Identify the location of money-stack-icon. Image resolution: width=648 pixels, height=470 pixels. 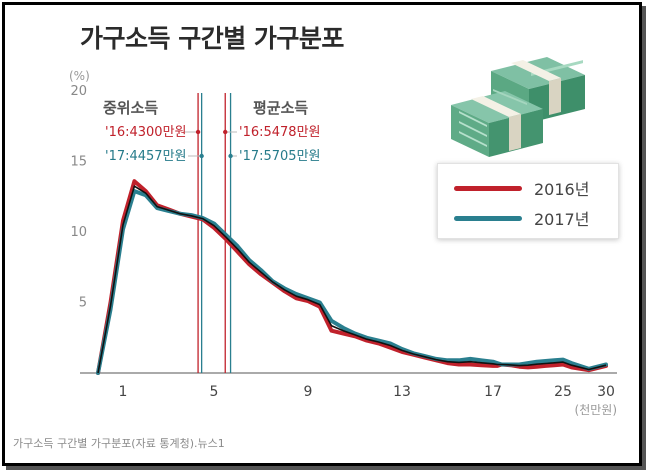
(518, 107).